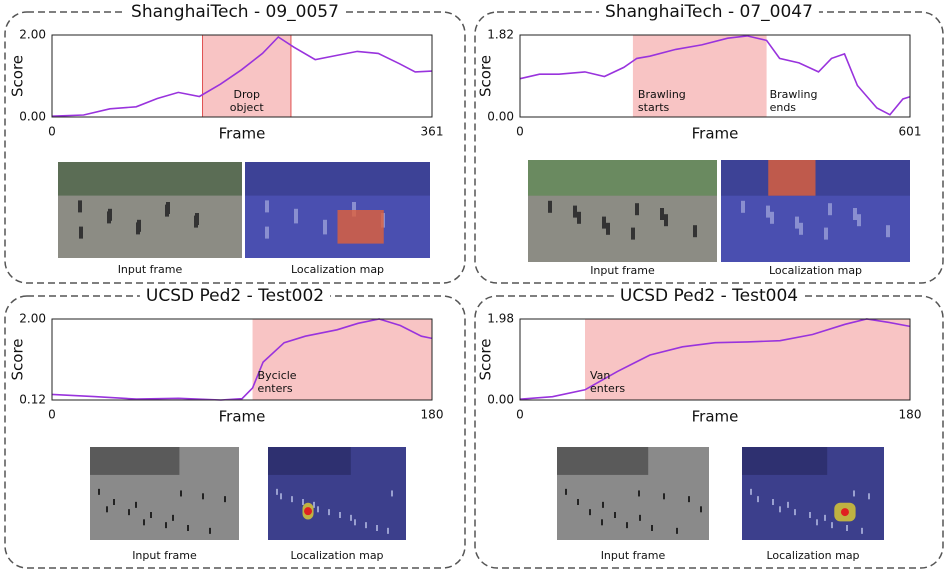  I want to click on panel-title: ShanghaiTech - 07_0047, so click(709, 12).